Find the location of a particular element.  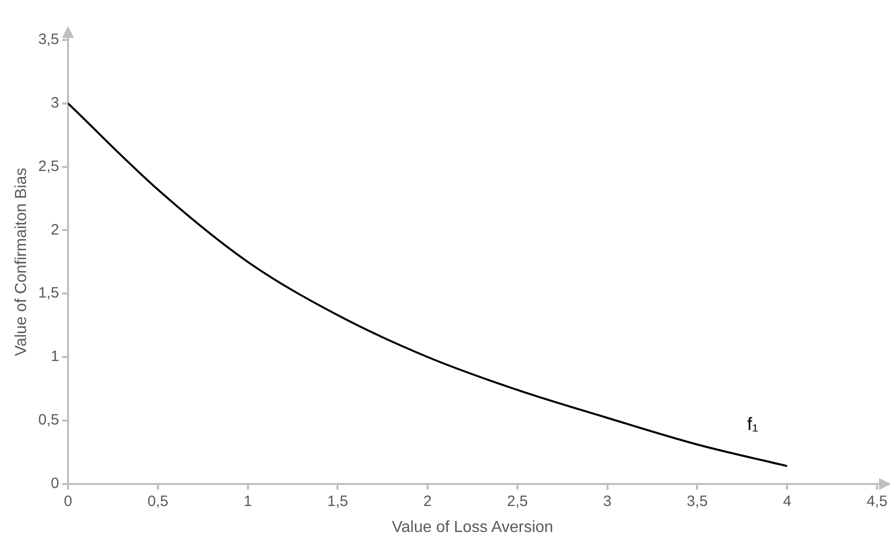

x-tick-label: 3 is located at coordinates (607, 501).